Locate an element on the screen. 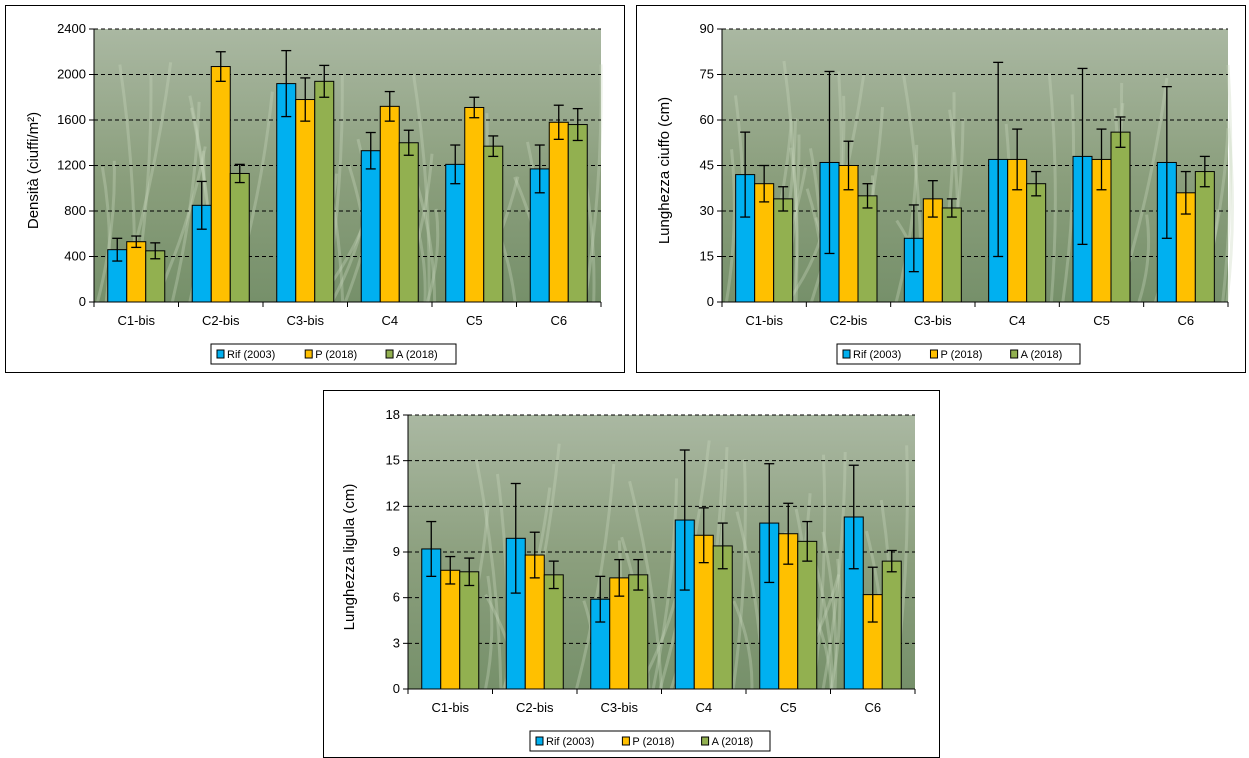  y-tick-label: 75 is located at coordinates (707, 74).